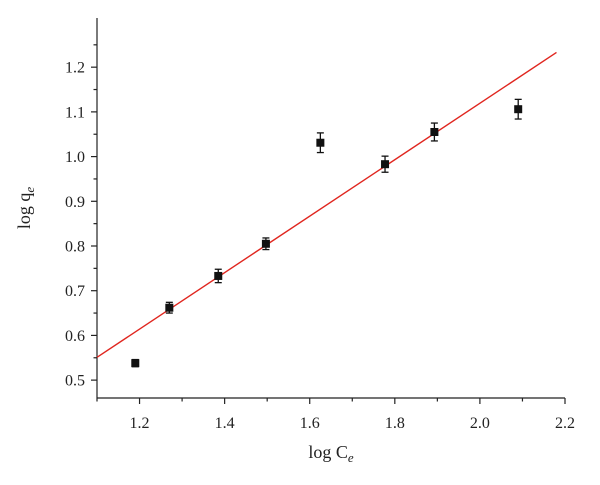 Image resolution: width=600 pixels, height=485 pixels. Describe the element at coordinates (75, 157) in the screenshot. I see `y-tick-label: 1.0` at that location.